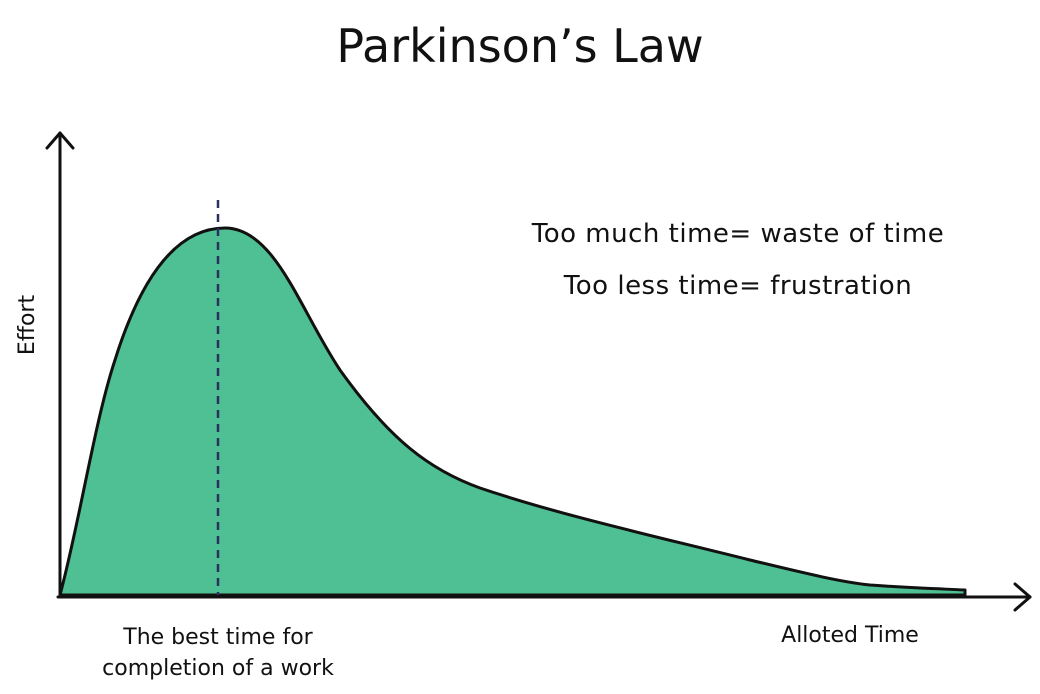 This screenshot has height=694, width=1040. Describe the element at coordinates (218, 668) in the screenshot. I see `marker-label-line: completion of a work` at that location.